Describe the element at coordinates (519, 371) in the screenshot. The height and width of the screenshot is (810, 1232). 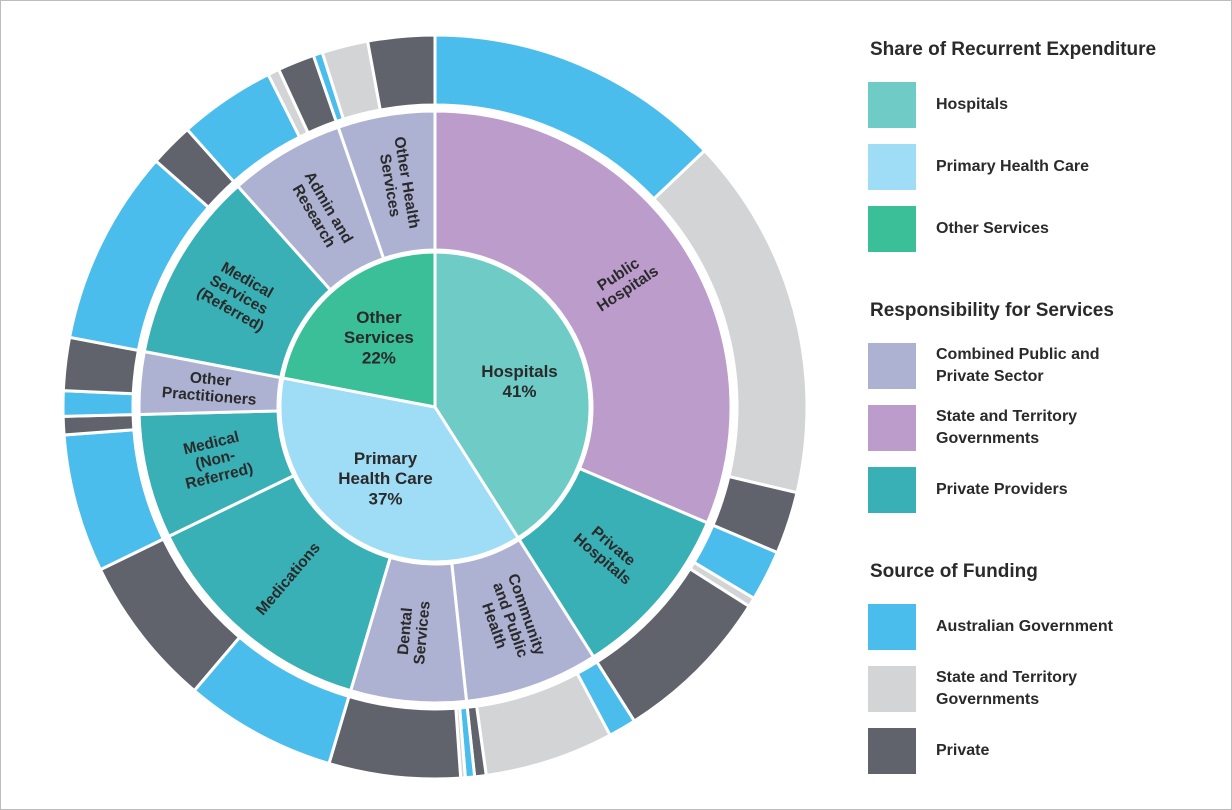
I see `share-name: Hospitals` at that location.